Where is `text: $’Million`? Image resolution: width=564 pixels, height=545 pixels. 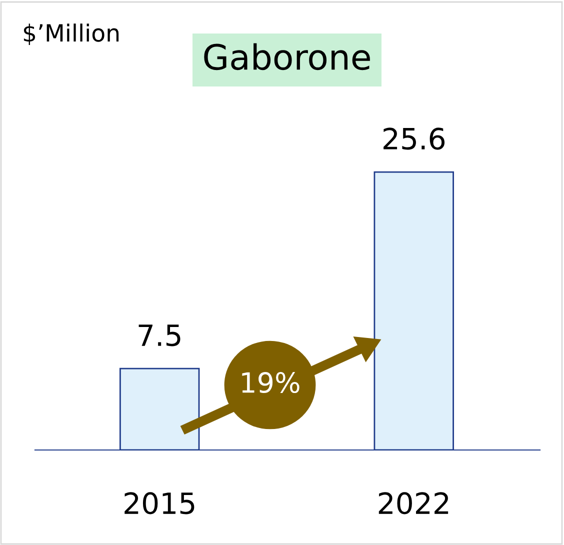
text: $’Million is located at coordinates (71, 34).